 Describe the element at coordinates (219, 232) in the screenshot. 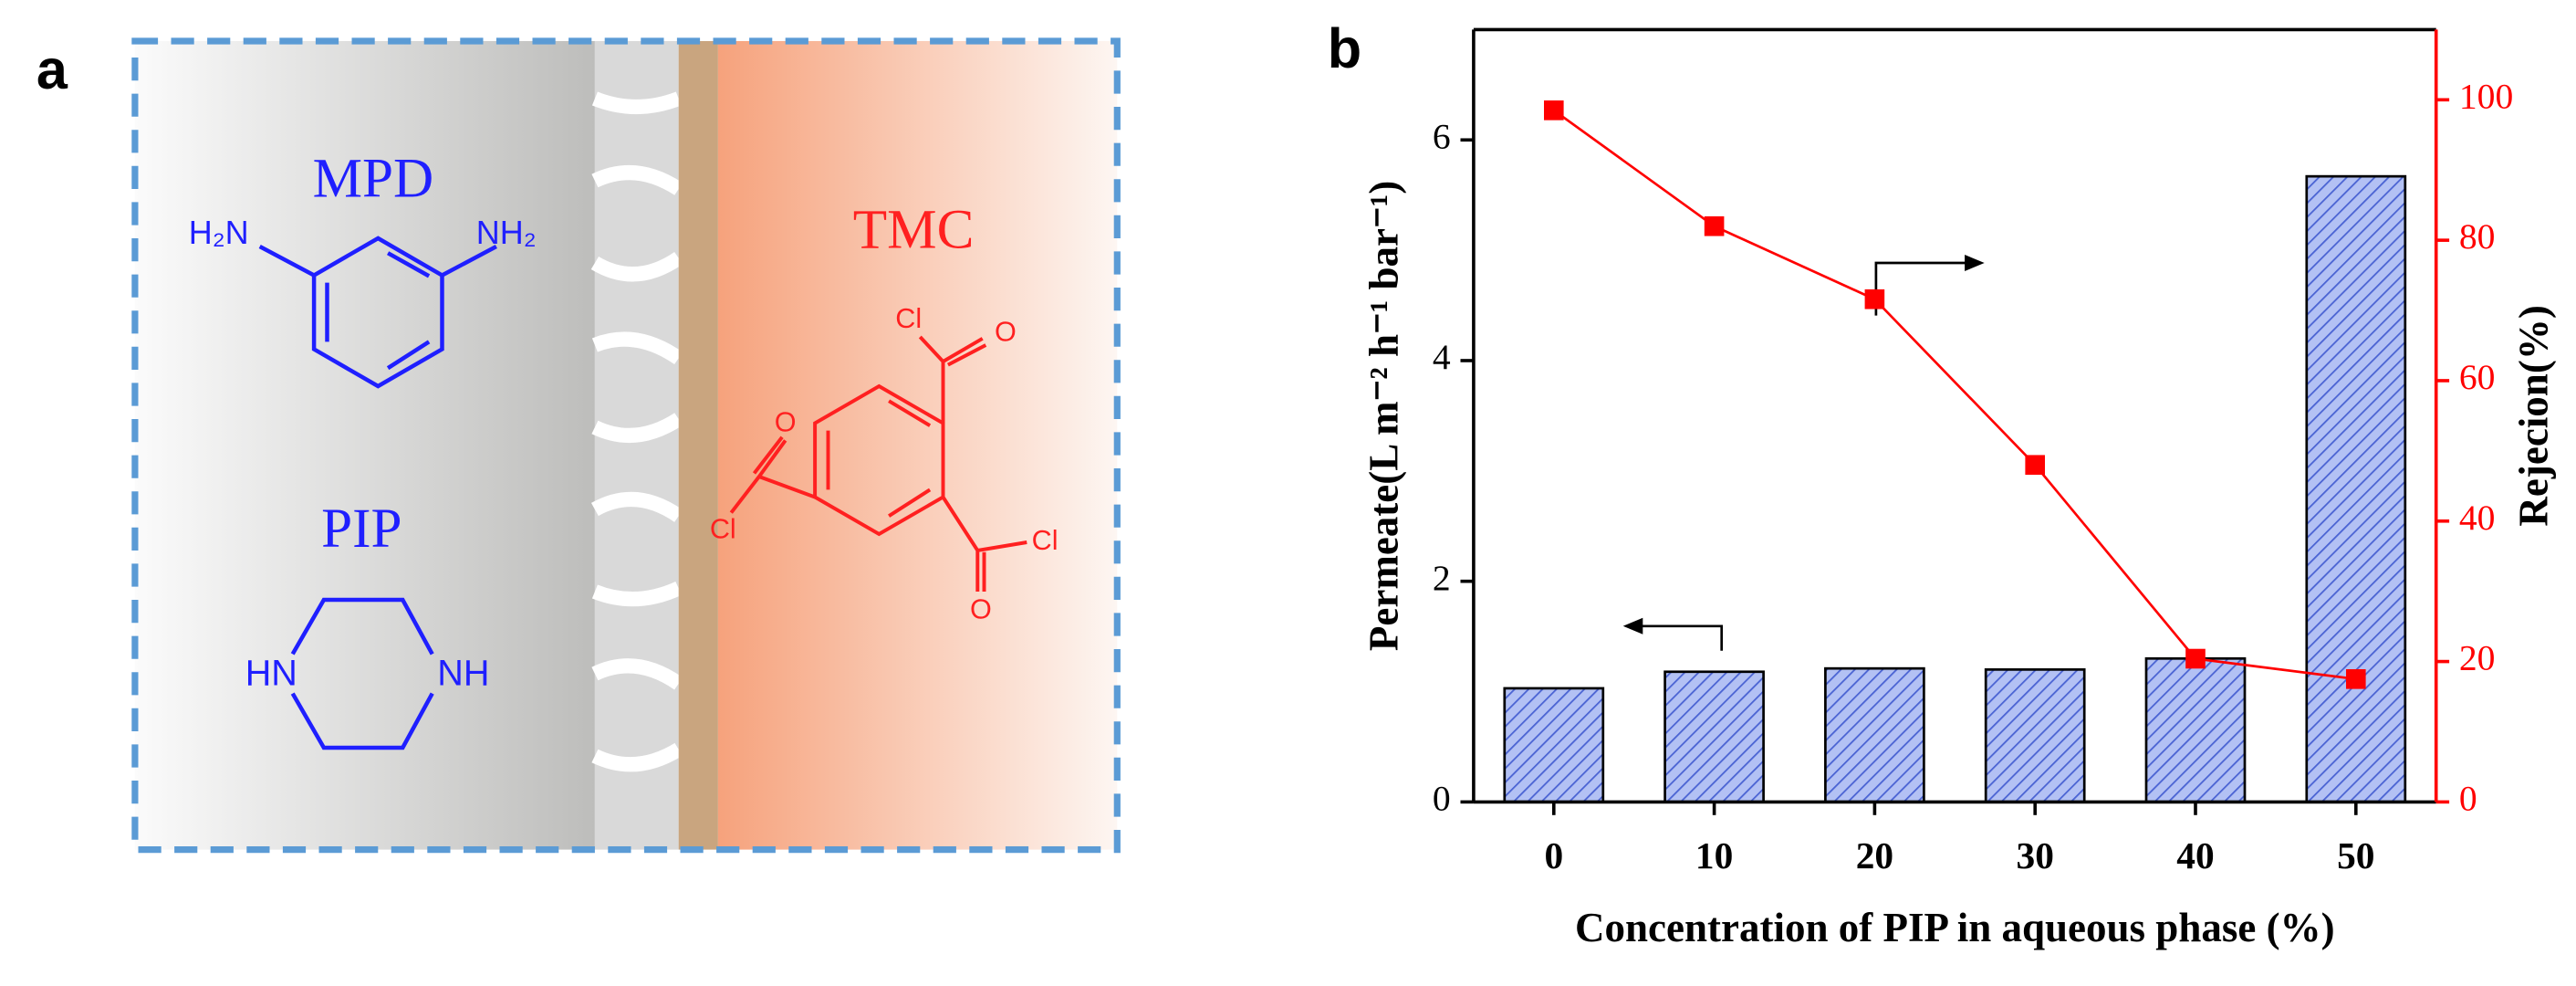

I see `mpd-group: H₂N` at that location.